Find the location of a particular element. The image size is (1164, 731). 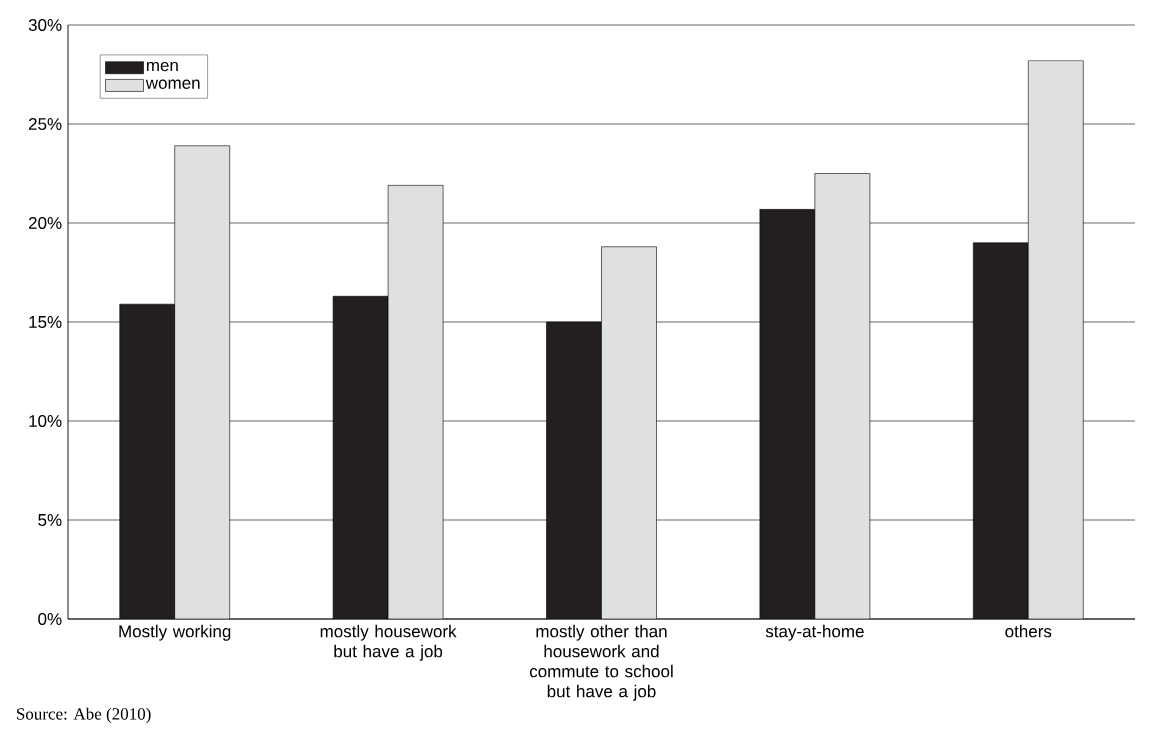

x-tick-label: others is located at coordinates (1028, 631).